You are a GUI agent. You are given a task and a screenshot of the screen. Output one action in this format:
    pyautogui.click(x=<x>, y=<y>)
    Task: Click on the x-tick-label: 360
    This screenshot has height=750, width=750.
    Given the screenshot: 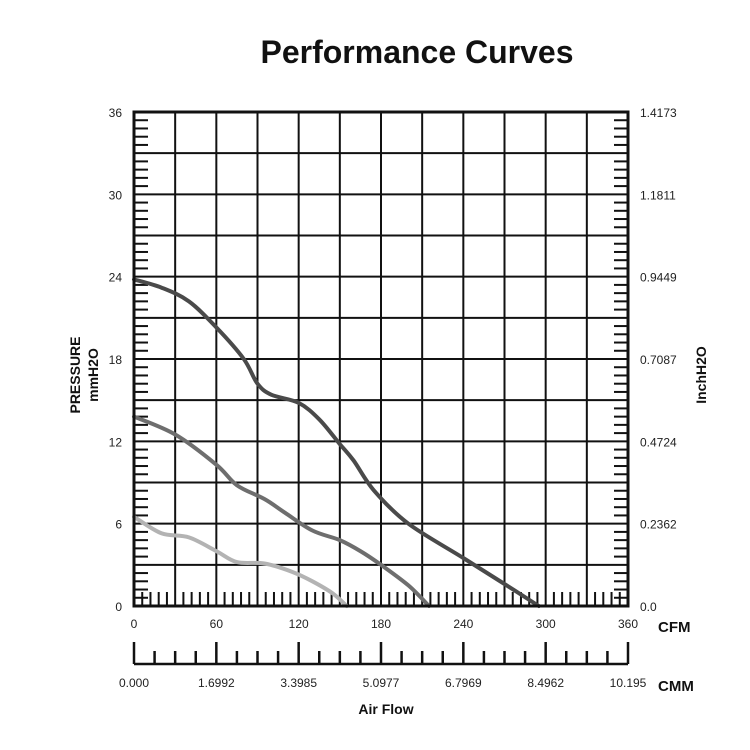 What is the action you would take?
    pyautogui.click(x=628, y=624)
    